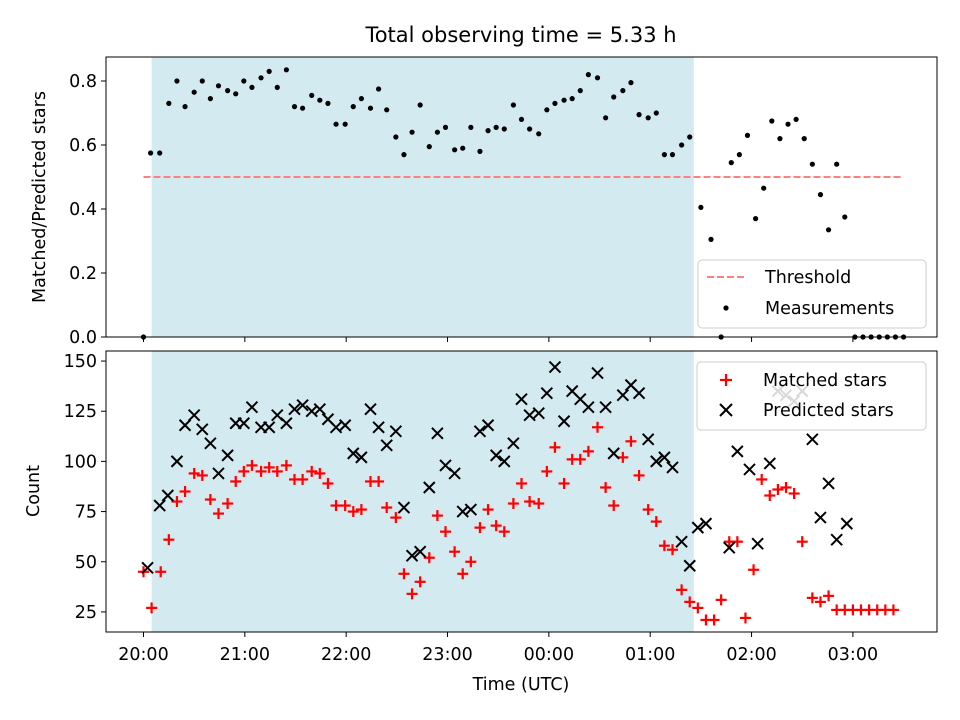  I want to click on y-tick-label: 0.4, so click(83, 210).